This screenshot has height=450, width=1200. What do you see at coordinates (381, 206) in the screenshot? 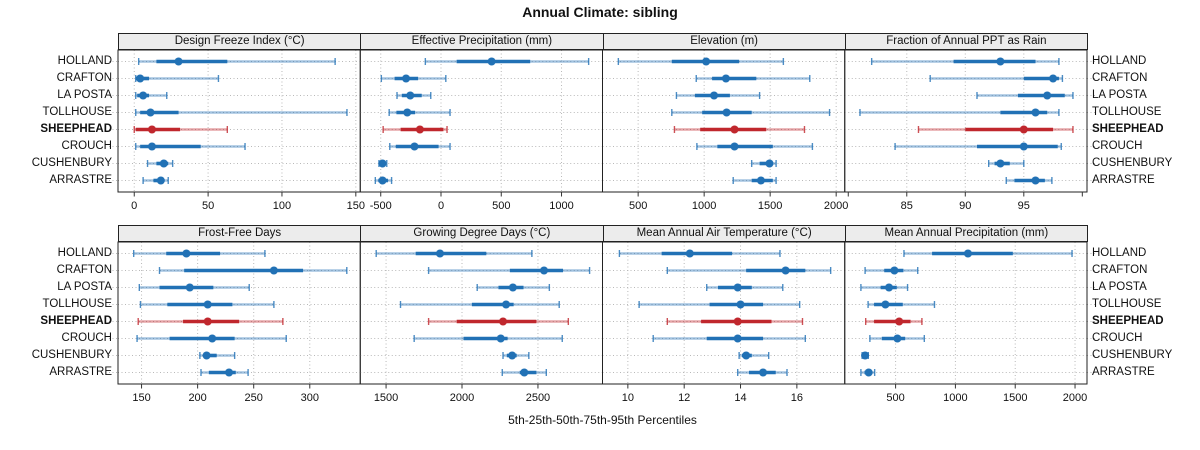
I see `x-tick-label: -500` at bounding box center [381, 206].